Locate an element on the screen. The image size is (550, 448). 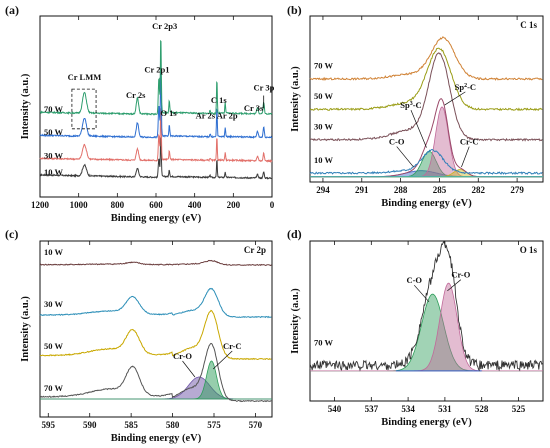
x-tick-label: 531 is located at coordinates (445, 409).